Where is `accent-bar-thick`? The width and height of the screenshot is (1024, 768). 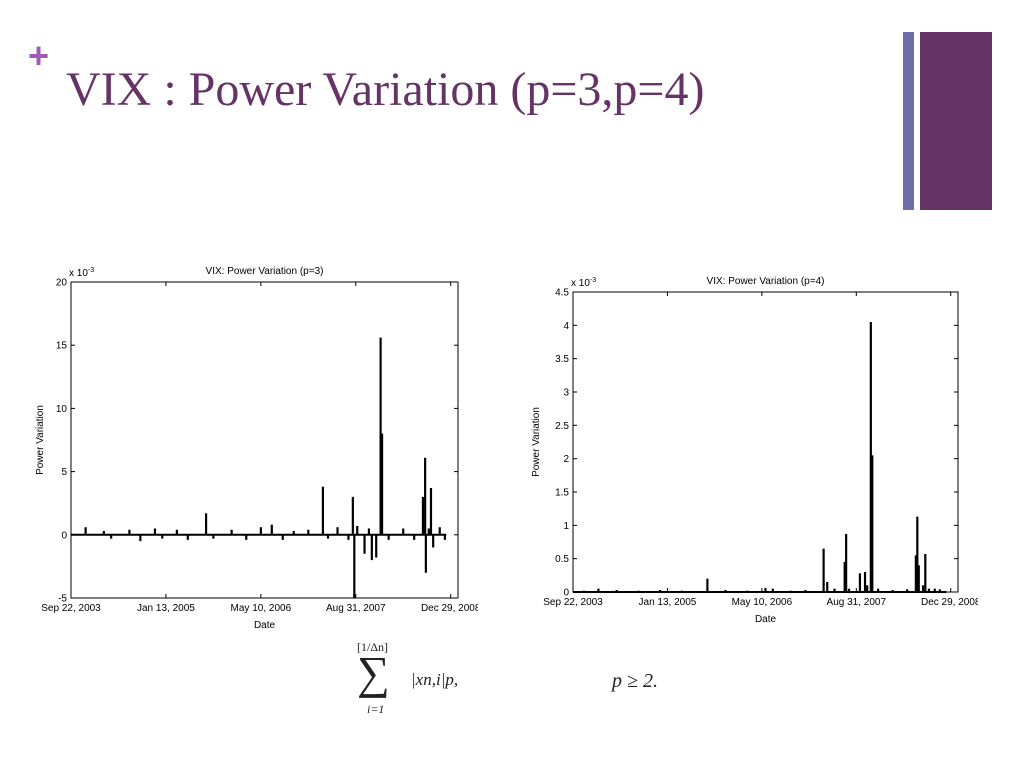
accent-bar-thick is located at coordinates (956, 121).